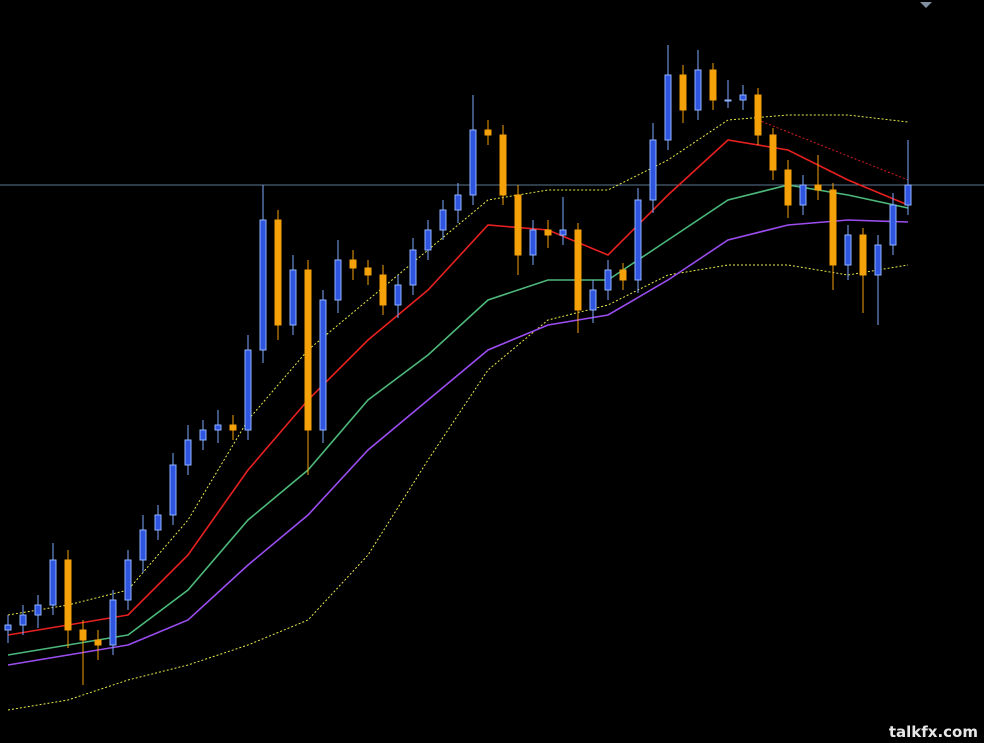 The width and height of the screenshot is (984, 743). Describe the element at coordinates (933, 732) in the screenshot. I see `watermark: talkfx.com` at that location.